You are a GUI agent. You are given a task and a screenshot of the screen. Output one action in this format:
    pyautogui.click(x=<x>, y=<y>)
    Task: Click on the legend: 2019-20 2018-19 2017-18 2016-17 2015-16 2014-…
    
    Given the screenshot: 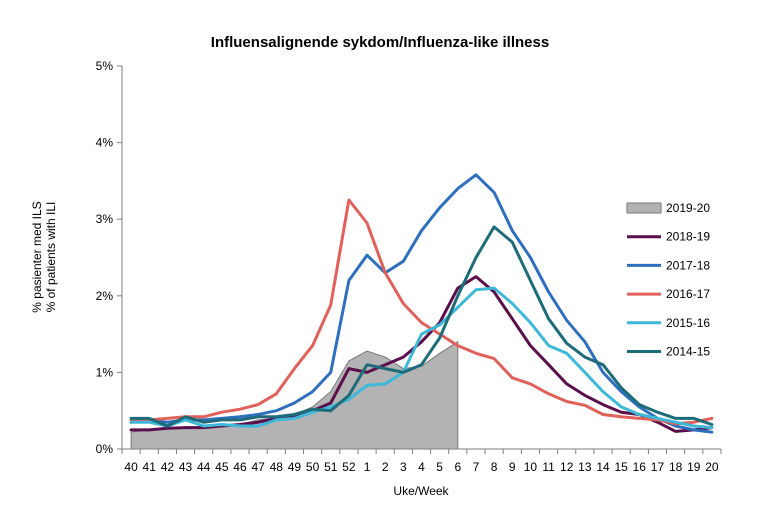 What is the action you would take?
    pyautogui.click(x=668, y=280)
    